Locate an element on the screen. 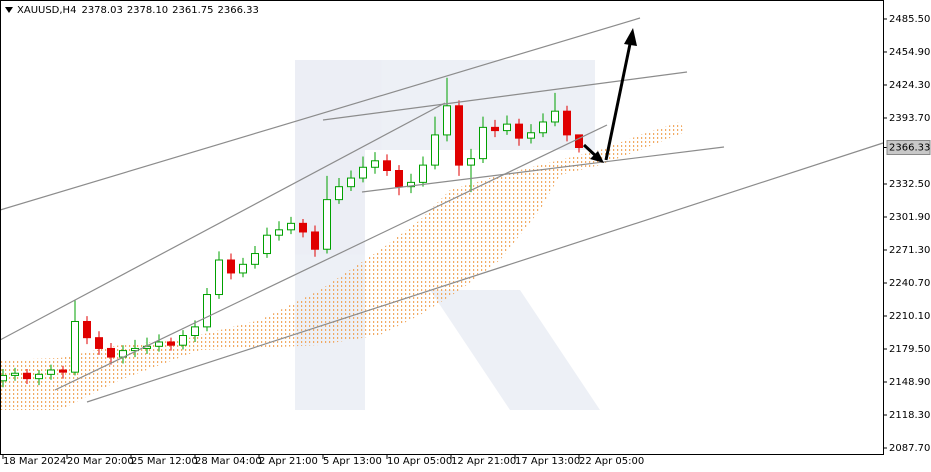 The width and height of the screenshot is (931, 472). y-tick-label: 2271.30 is located at coordinates (909, 250).